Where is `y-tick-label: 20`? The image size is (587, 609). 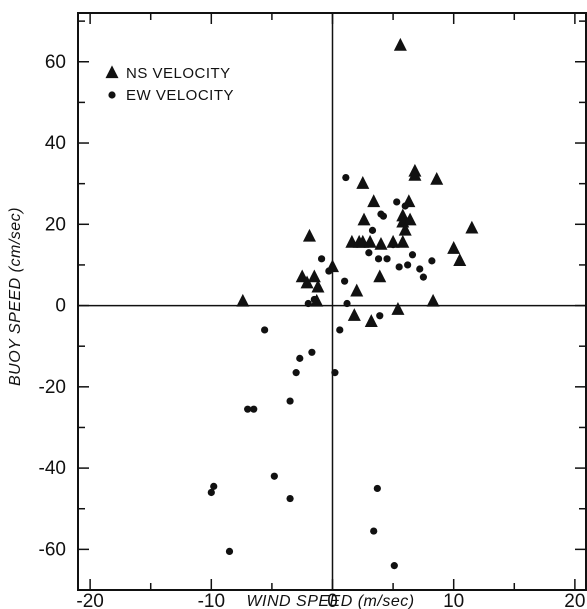
y-tick-label: 20 is located at coordinates (55, 224).